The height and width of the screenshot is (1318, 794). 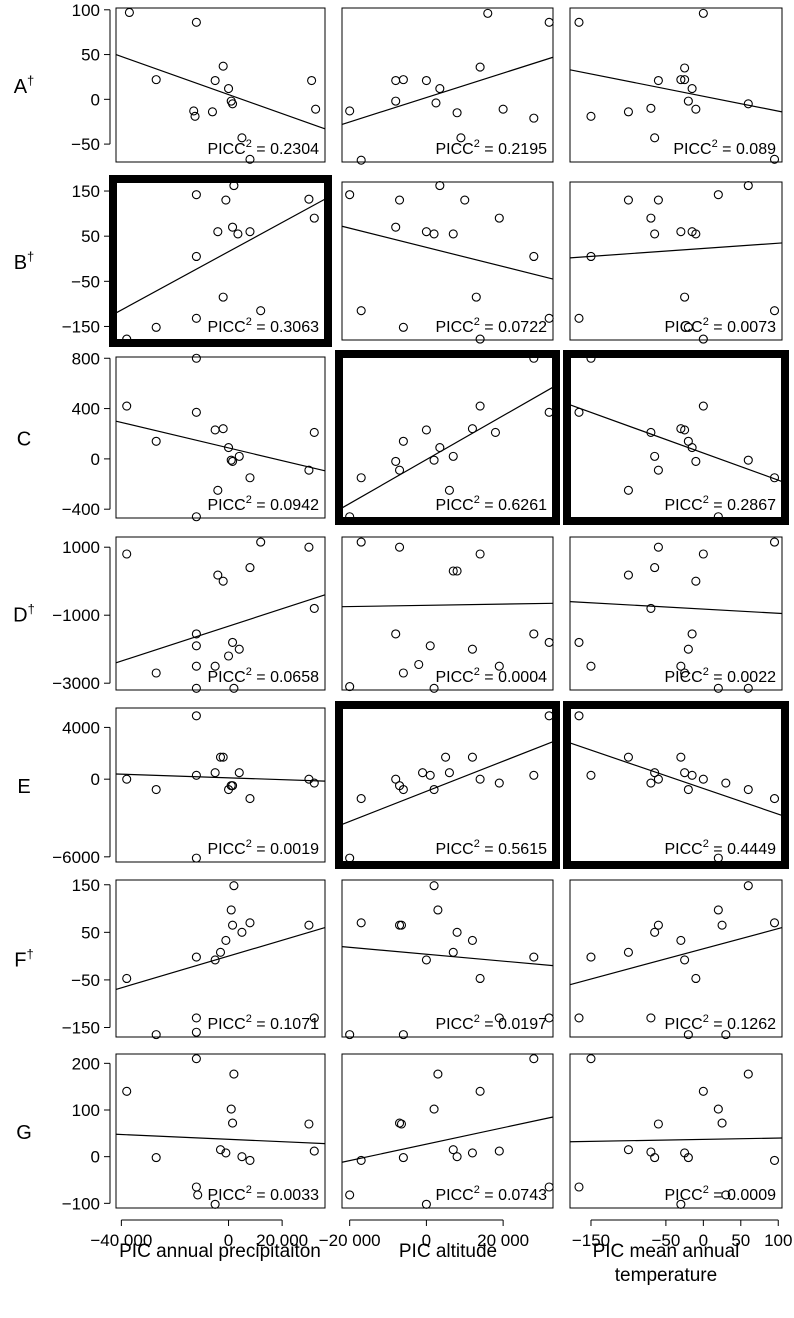 I want to click on picc-label: PICC2 = 0.0009, so click(x=720, y=1194).